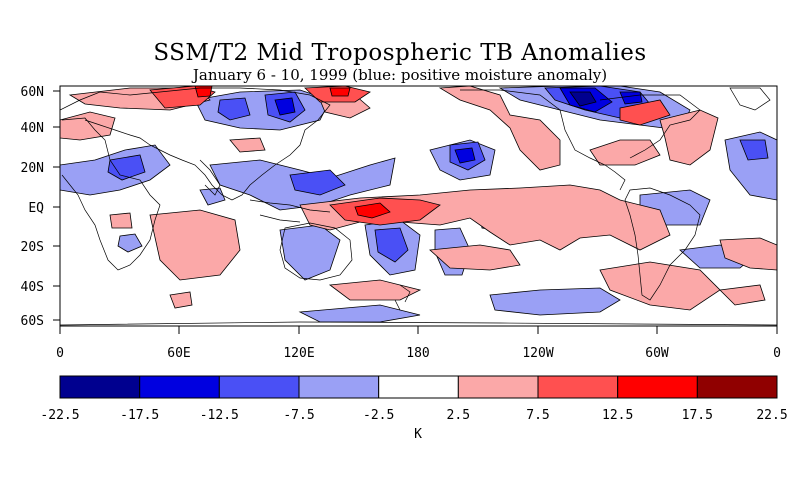 This screenshot has height=500, width=800. Describe the element at coordinates (537, 353) in the screenshot. I see `lon-label-120w: 120W` at that location.